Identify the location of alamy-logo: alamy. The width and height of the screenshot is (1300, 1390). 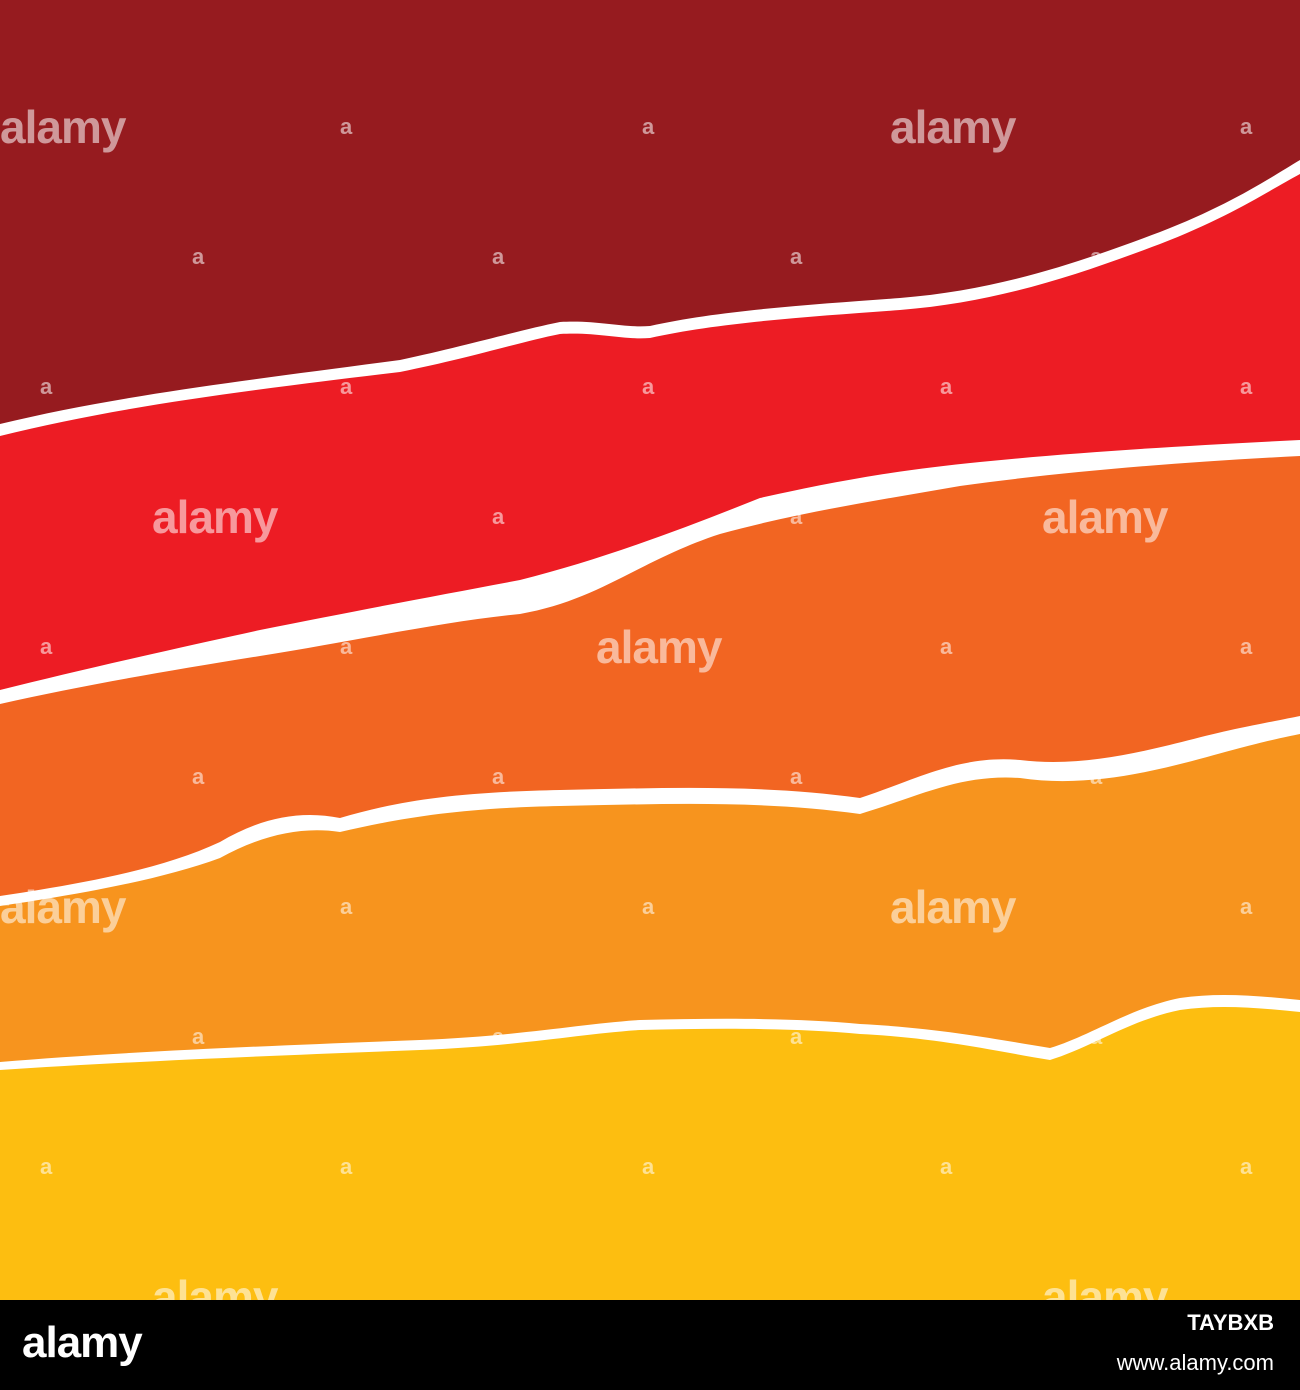
(82, 1342).